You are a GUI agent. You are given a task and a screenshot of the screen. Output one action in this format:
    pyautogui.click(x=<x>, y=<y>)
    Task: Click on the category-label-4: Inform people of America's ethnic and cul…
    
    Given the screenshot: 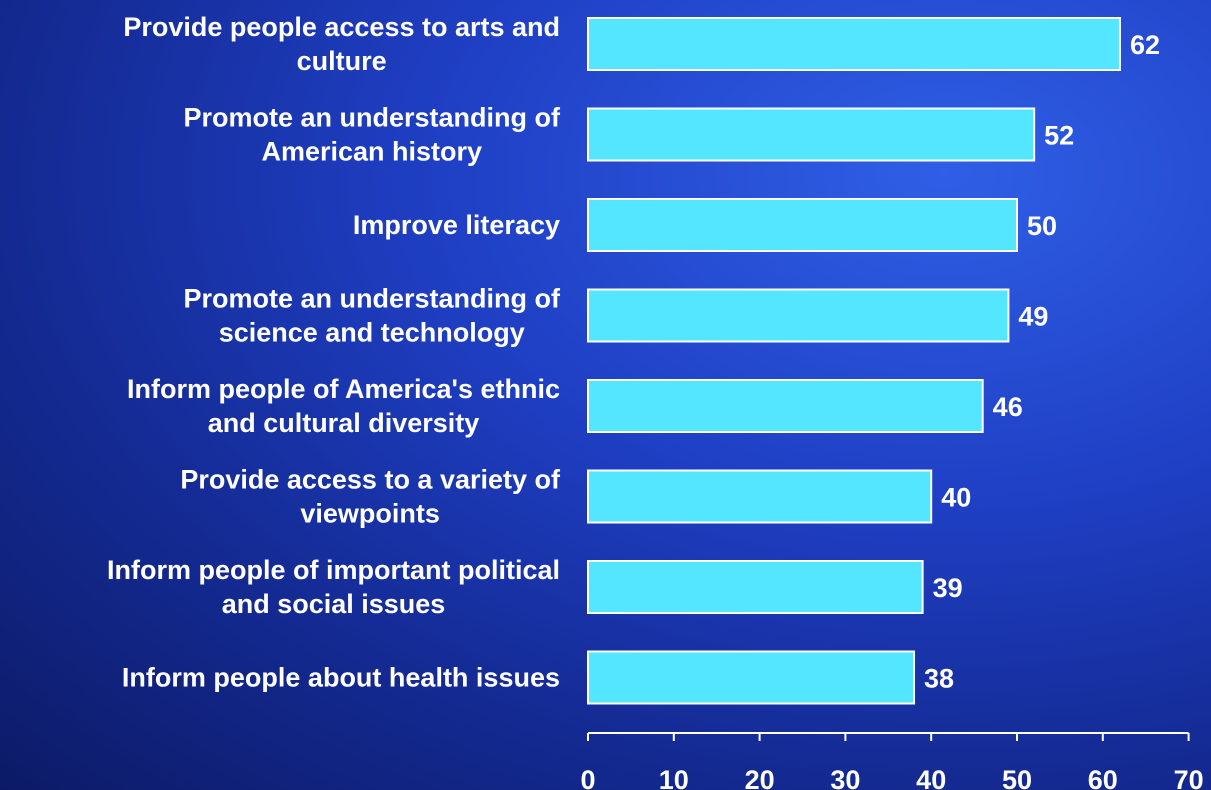 What is the action you would take?
    pyautogui.click(x=343, y=406)
    